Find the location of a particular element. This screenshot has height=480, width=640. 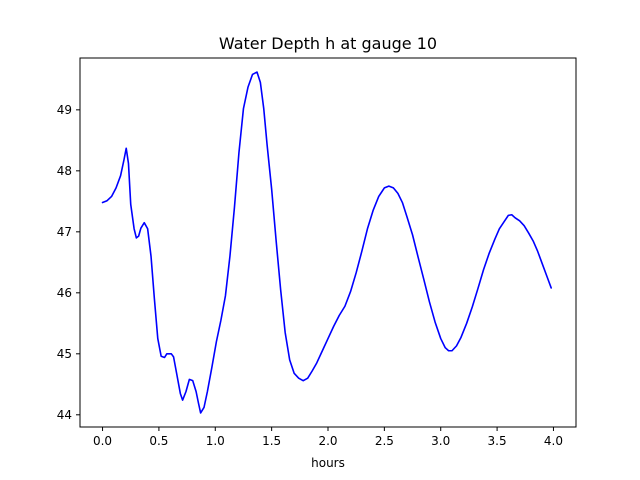

y-tick-label: 47 is located at coordinates (64, 232).